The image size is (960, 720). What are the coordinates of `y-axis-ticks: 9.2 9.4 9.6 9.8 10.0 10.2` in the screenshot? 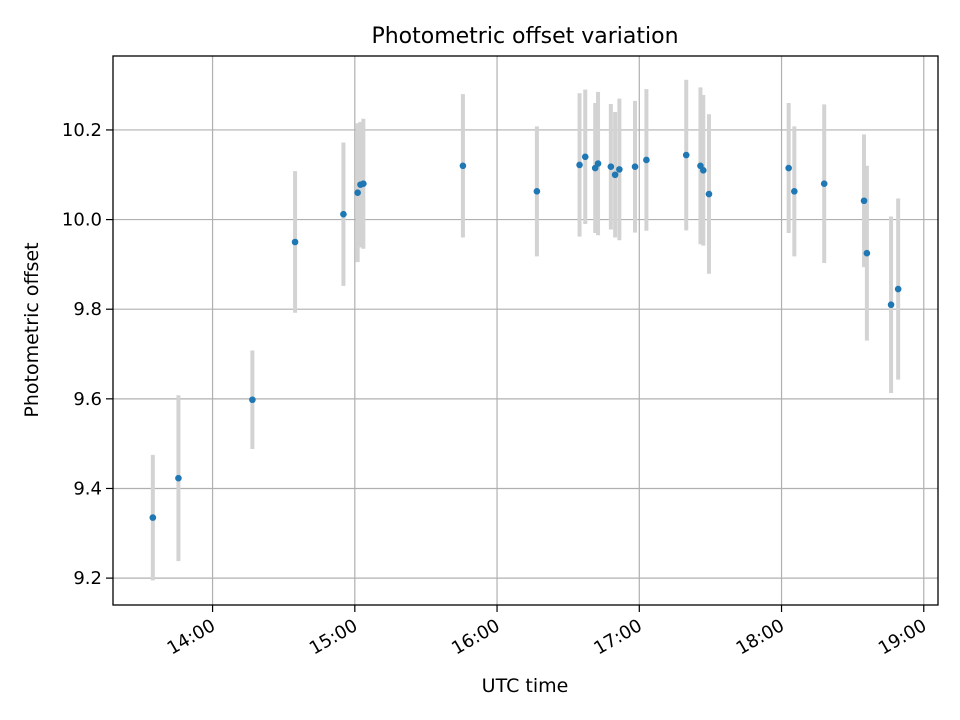 It's located at (87, 354).